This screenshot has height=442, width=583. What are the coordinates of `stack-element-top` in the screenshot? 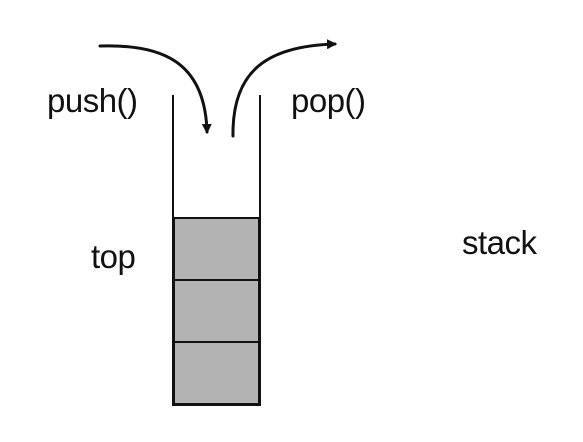 It's located at (216, 249).